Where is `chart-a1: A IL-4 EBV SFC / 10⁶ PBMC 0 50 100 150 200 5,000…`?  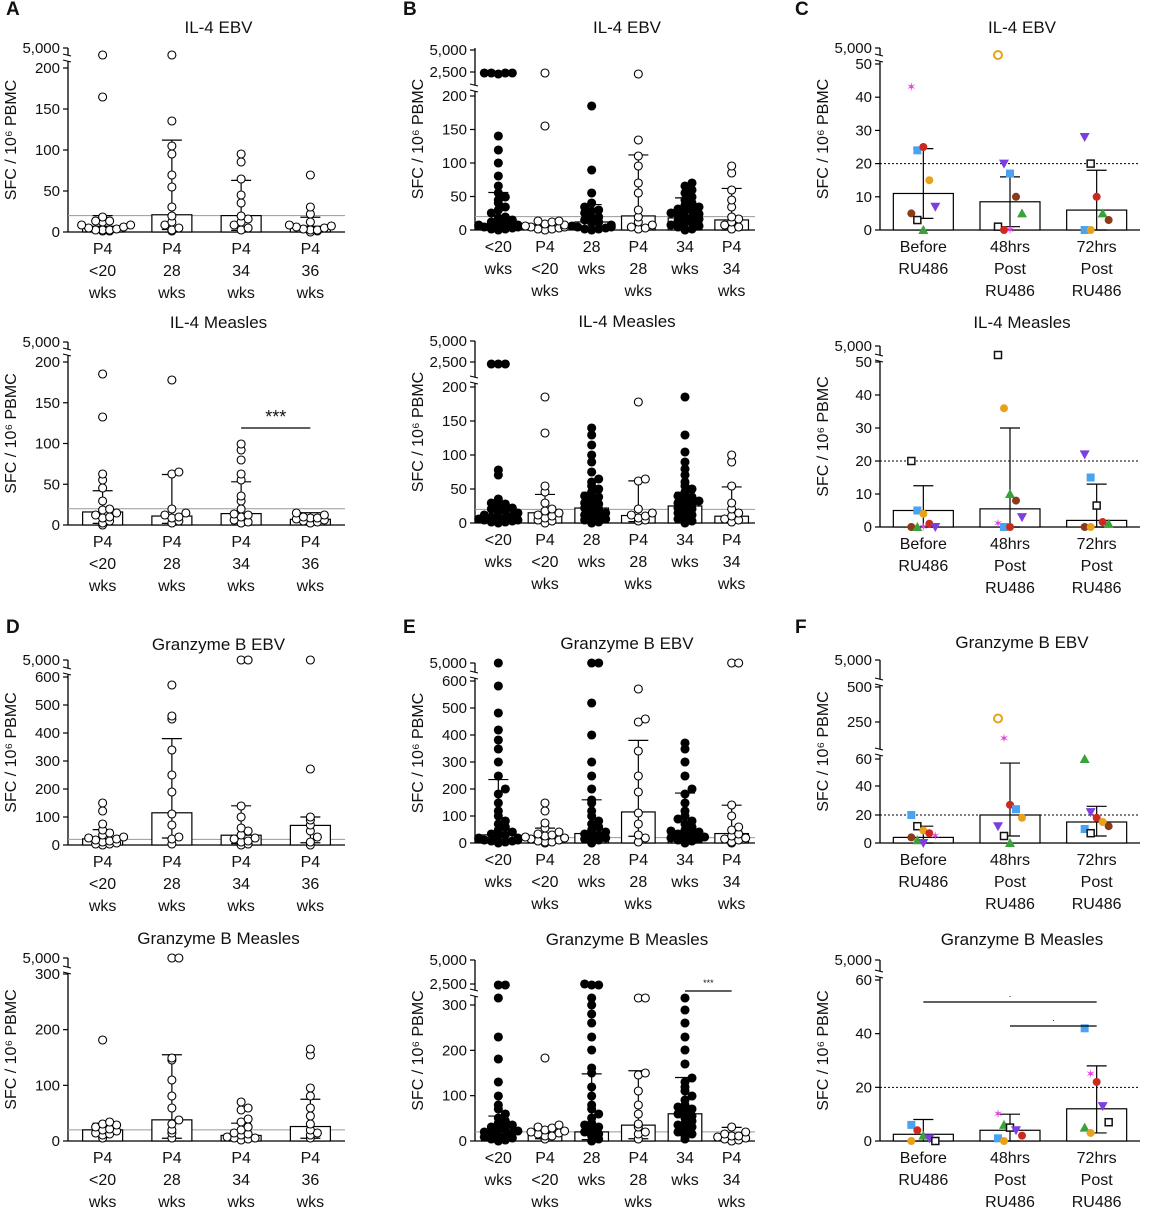
chart-a1: A IL-4 EBV SFC / 10⁶ PBMC 0 50 100 150 200 5,000… is located at coordinates (174, 151).